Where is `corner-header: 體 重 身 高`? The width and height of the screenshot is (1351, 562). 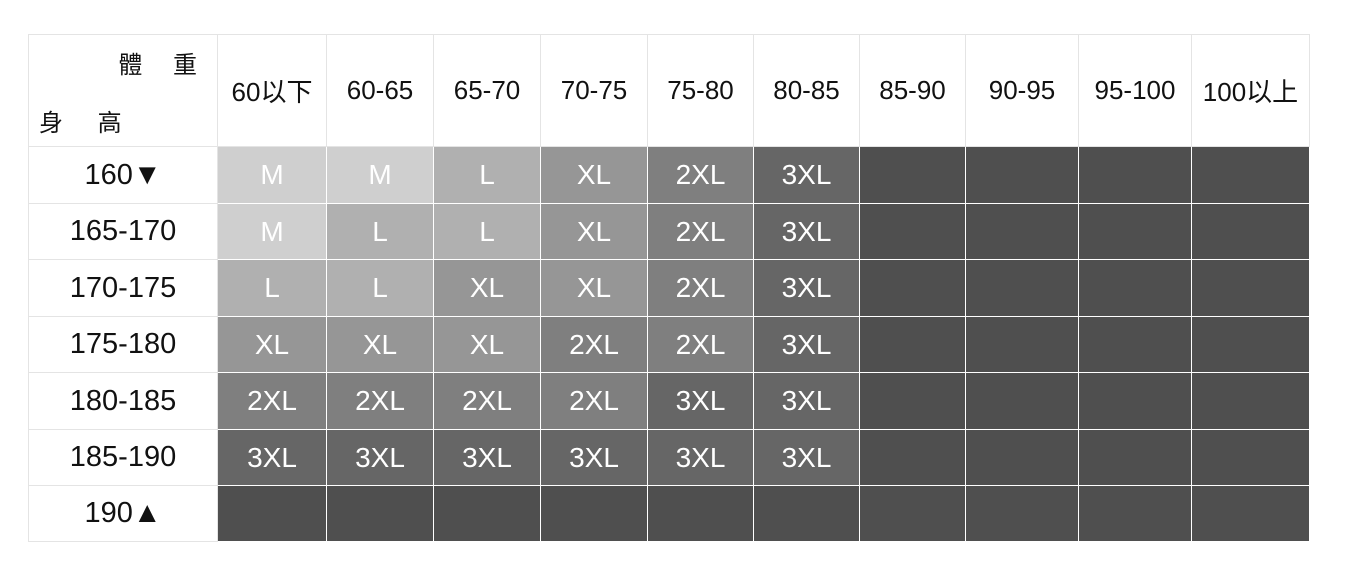 corner-header: 體 重 身 高 is located at coordinates (123, 90).